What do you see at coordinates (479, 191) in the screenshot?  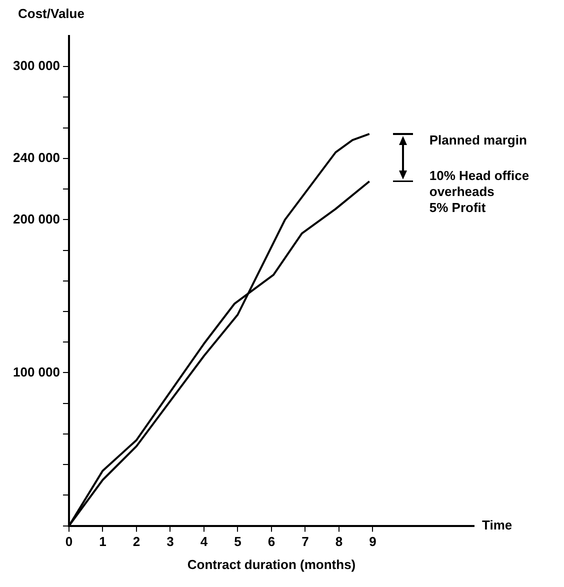 I see `annotation: 10% Head office overheads 5% Profit` at bounding box center [479, 191].